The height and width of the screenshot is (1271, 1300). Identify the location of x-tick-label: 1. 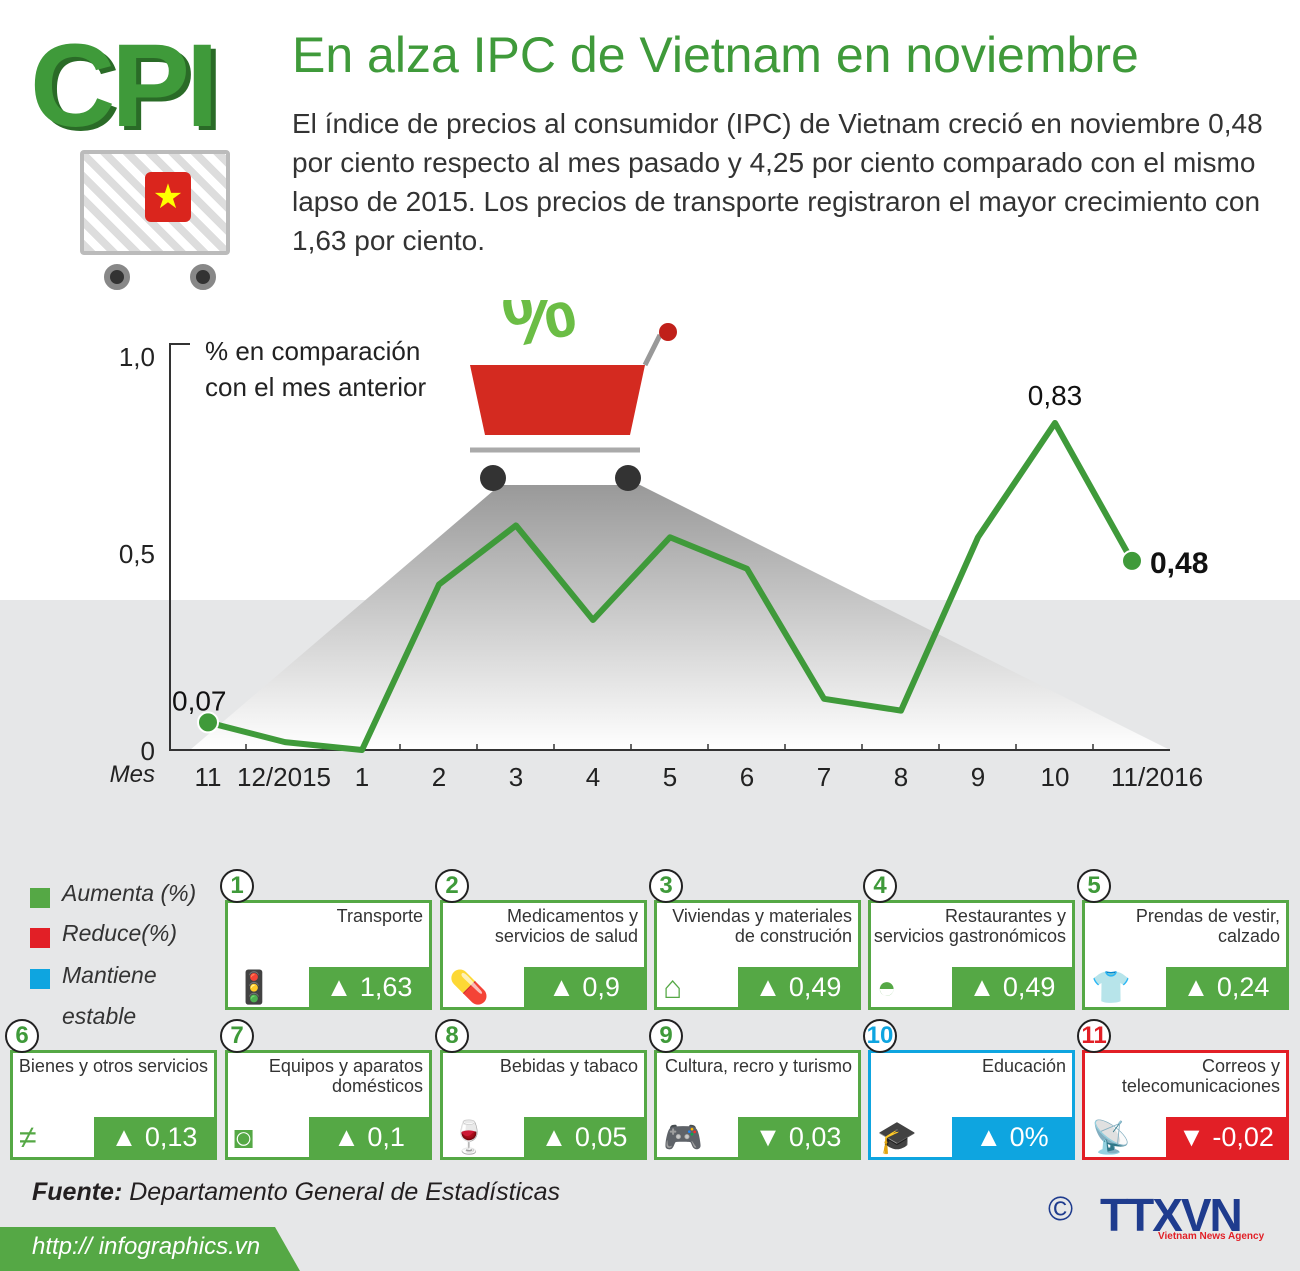
(362, 777).